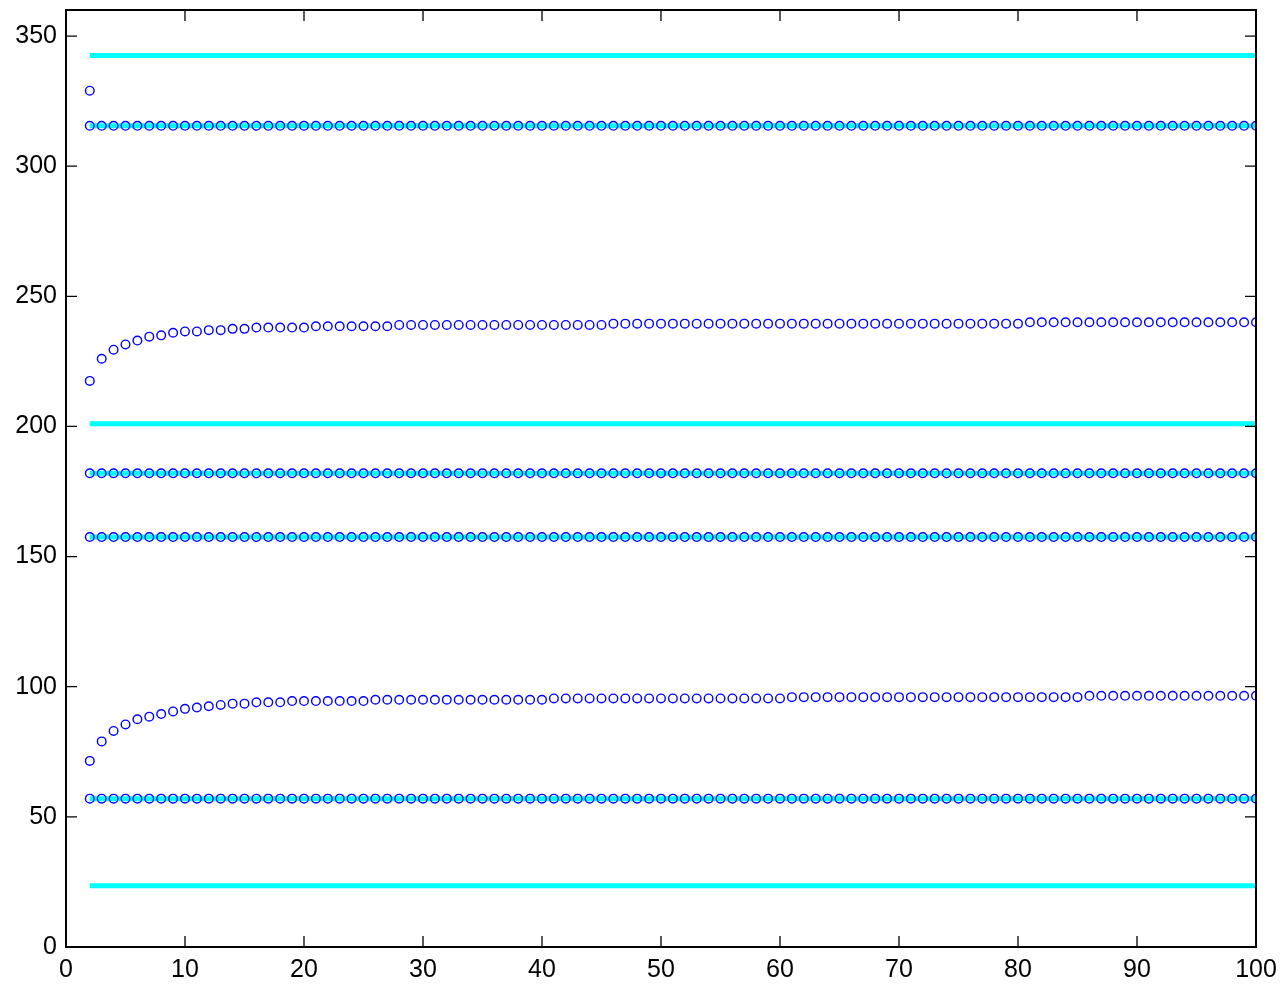 This screenshot has height=989, width=1285. I want to click on y-tick-label: 50, so click(43, 814).